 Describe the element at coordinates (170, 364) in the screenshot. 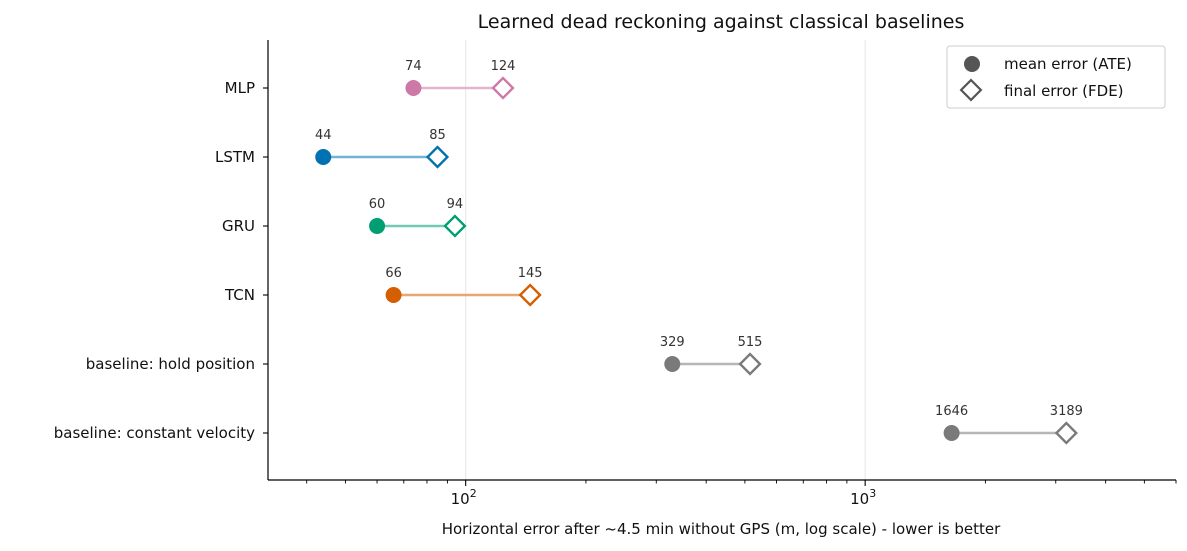

I see `y-tick-label-4: baseline: hold position` at that location.